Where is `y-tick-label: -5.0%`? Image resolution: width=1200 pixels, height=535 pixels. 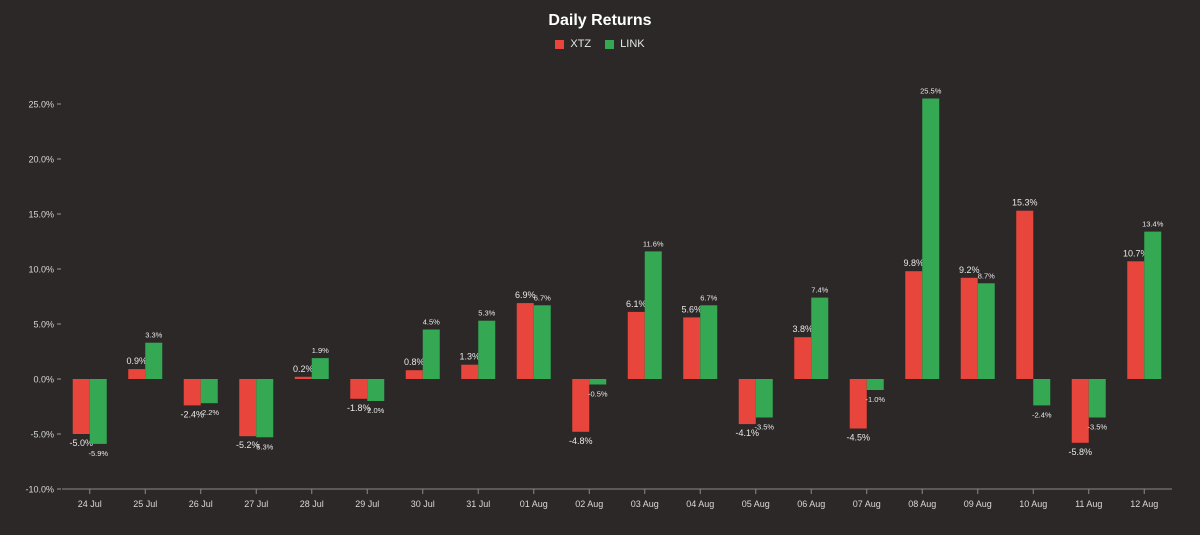
y-tick-label: -5.0% is located at coordinates (42, 435).